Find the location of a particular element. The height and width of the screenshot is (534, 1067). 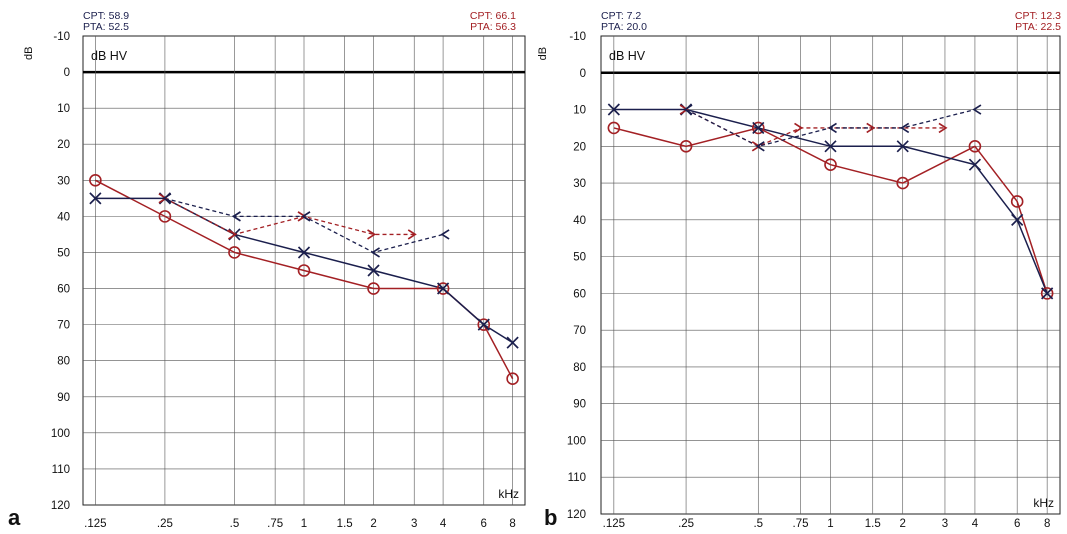

y-tick-label: -10 is located at coordinates (61, 37).